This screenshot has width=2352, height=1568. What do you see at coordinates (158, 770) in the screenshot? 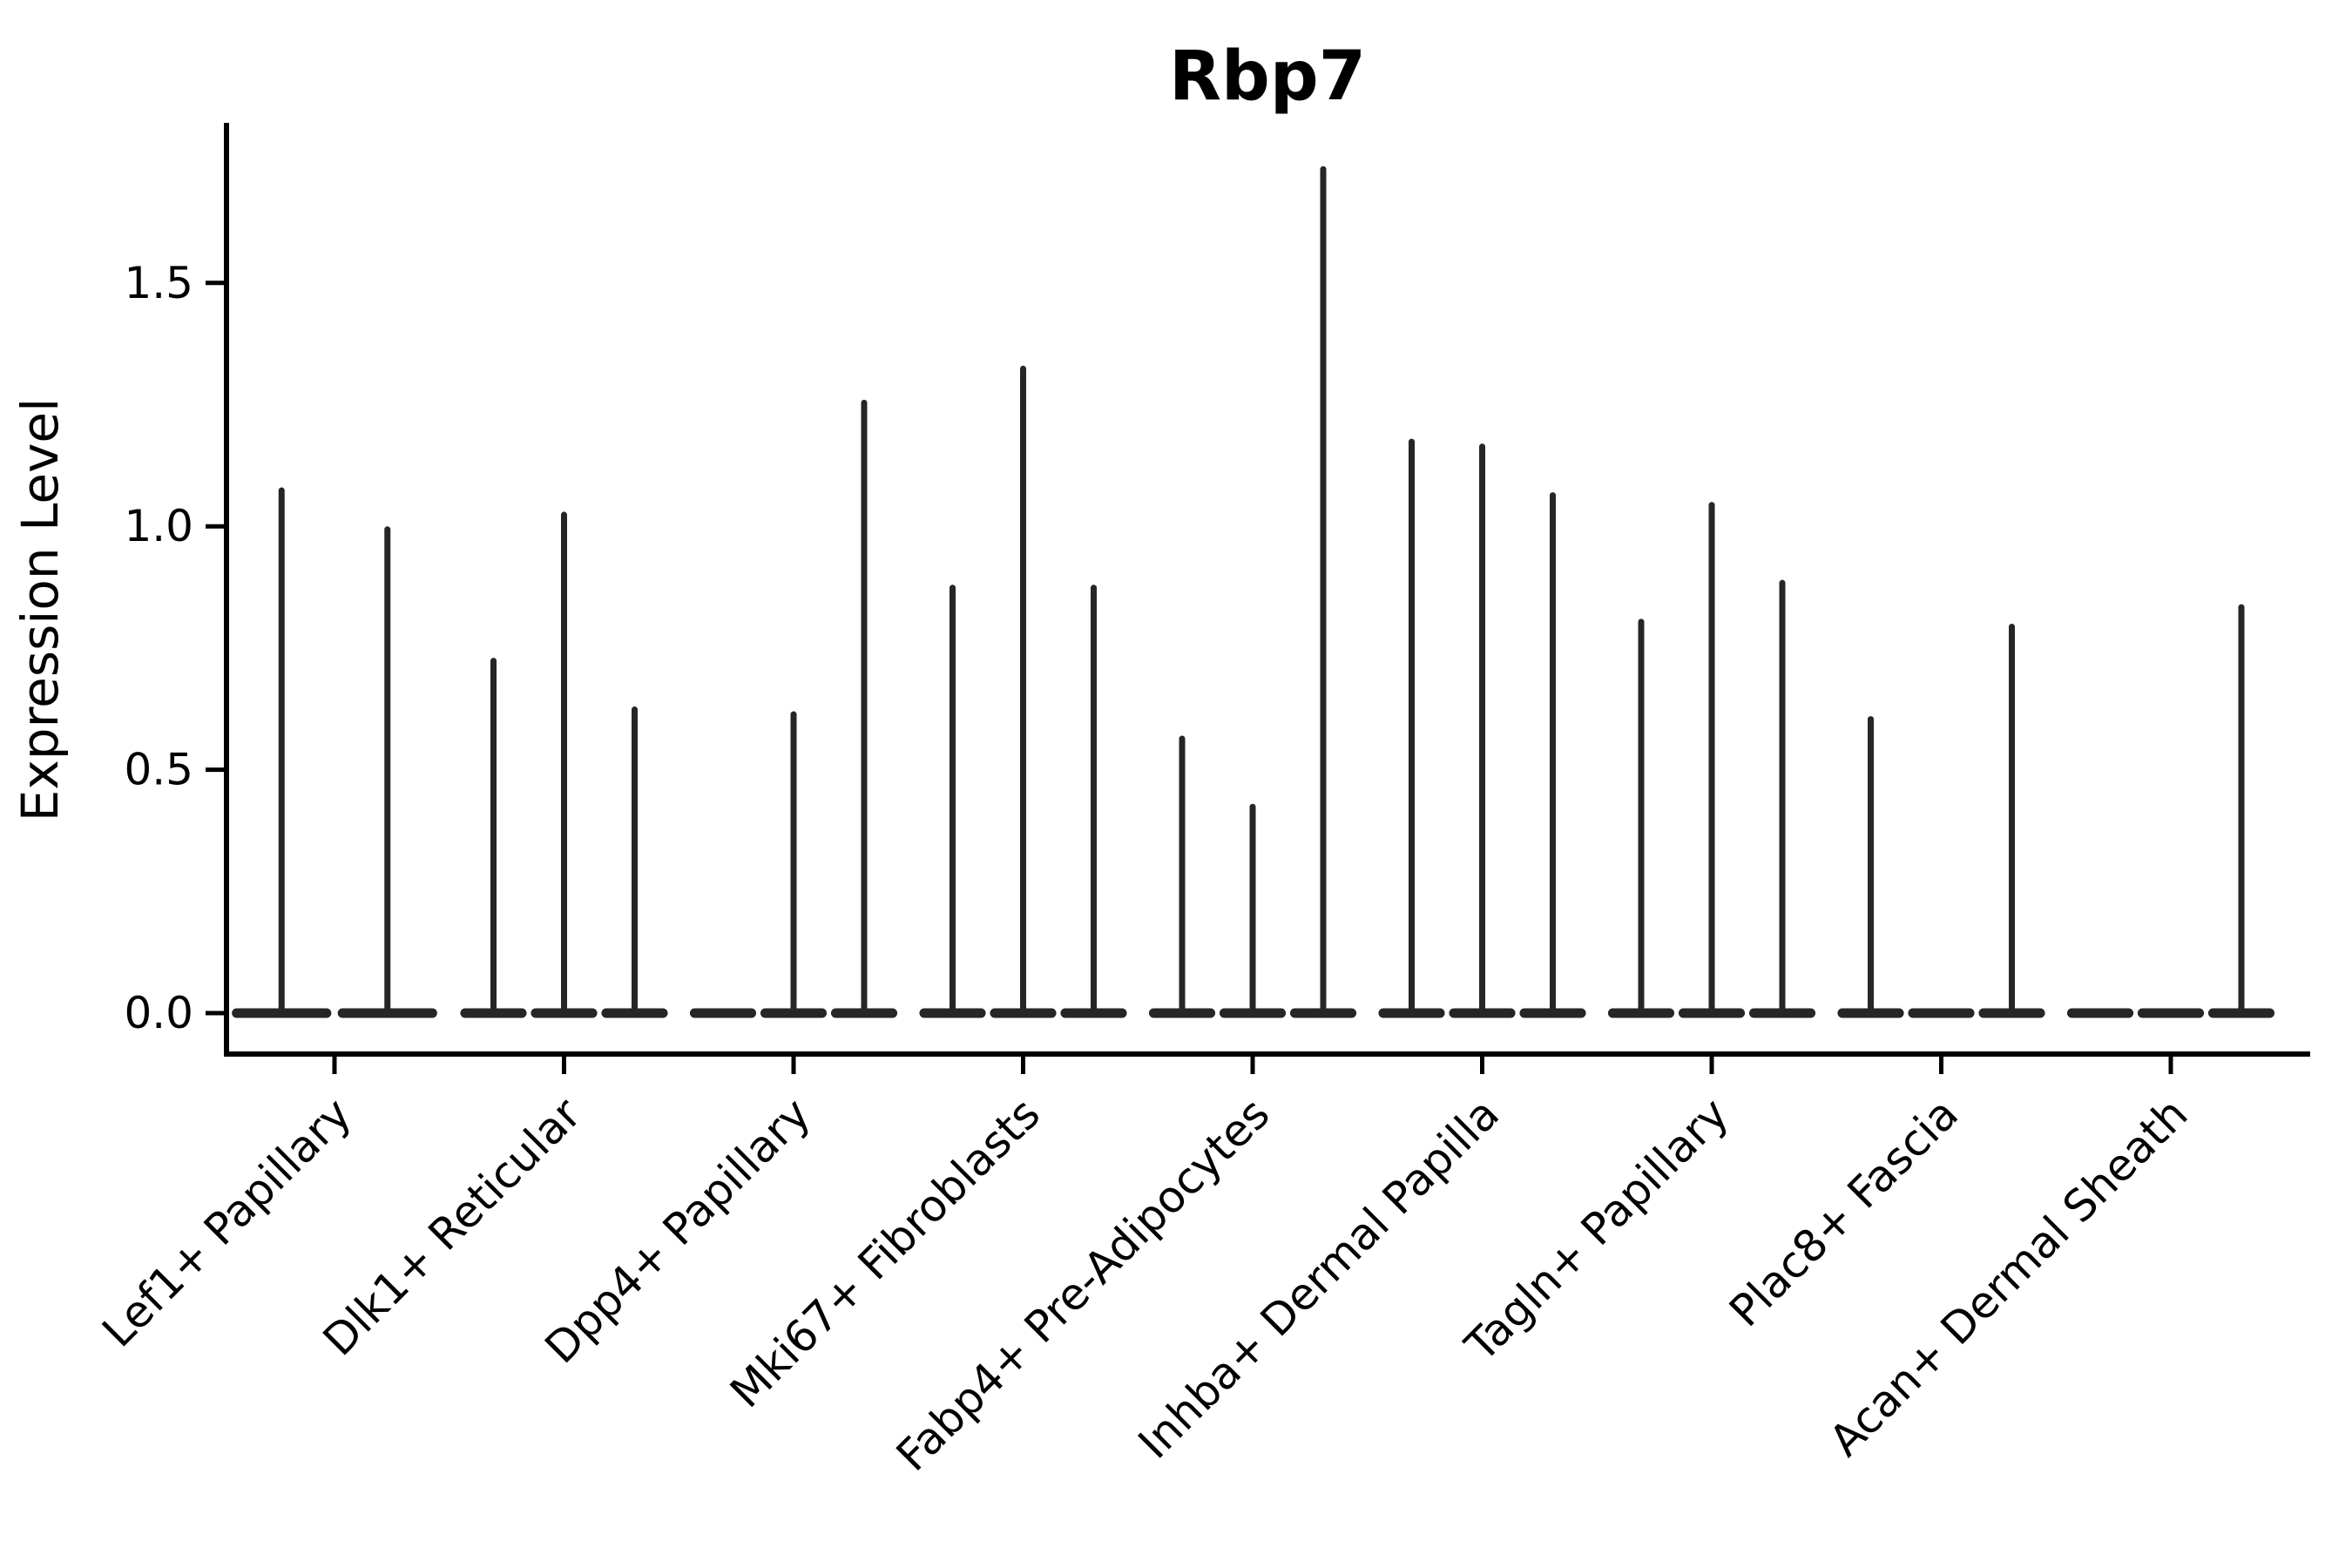
I see `y-tick-label: 0.5` at bounding box center [158, 770].